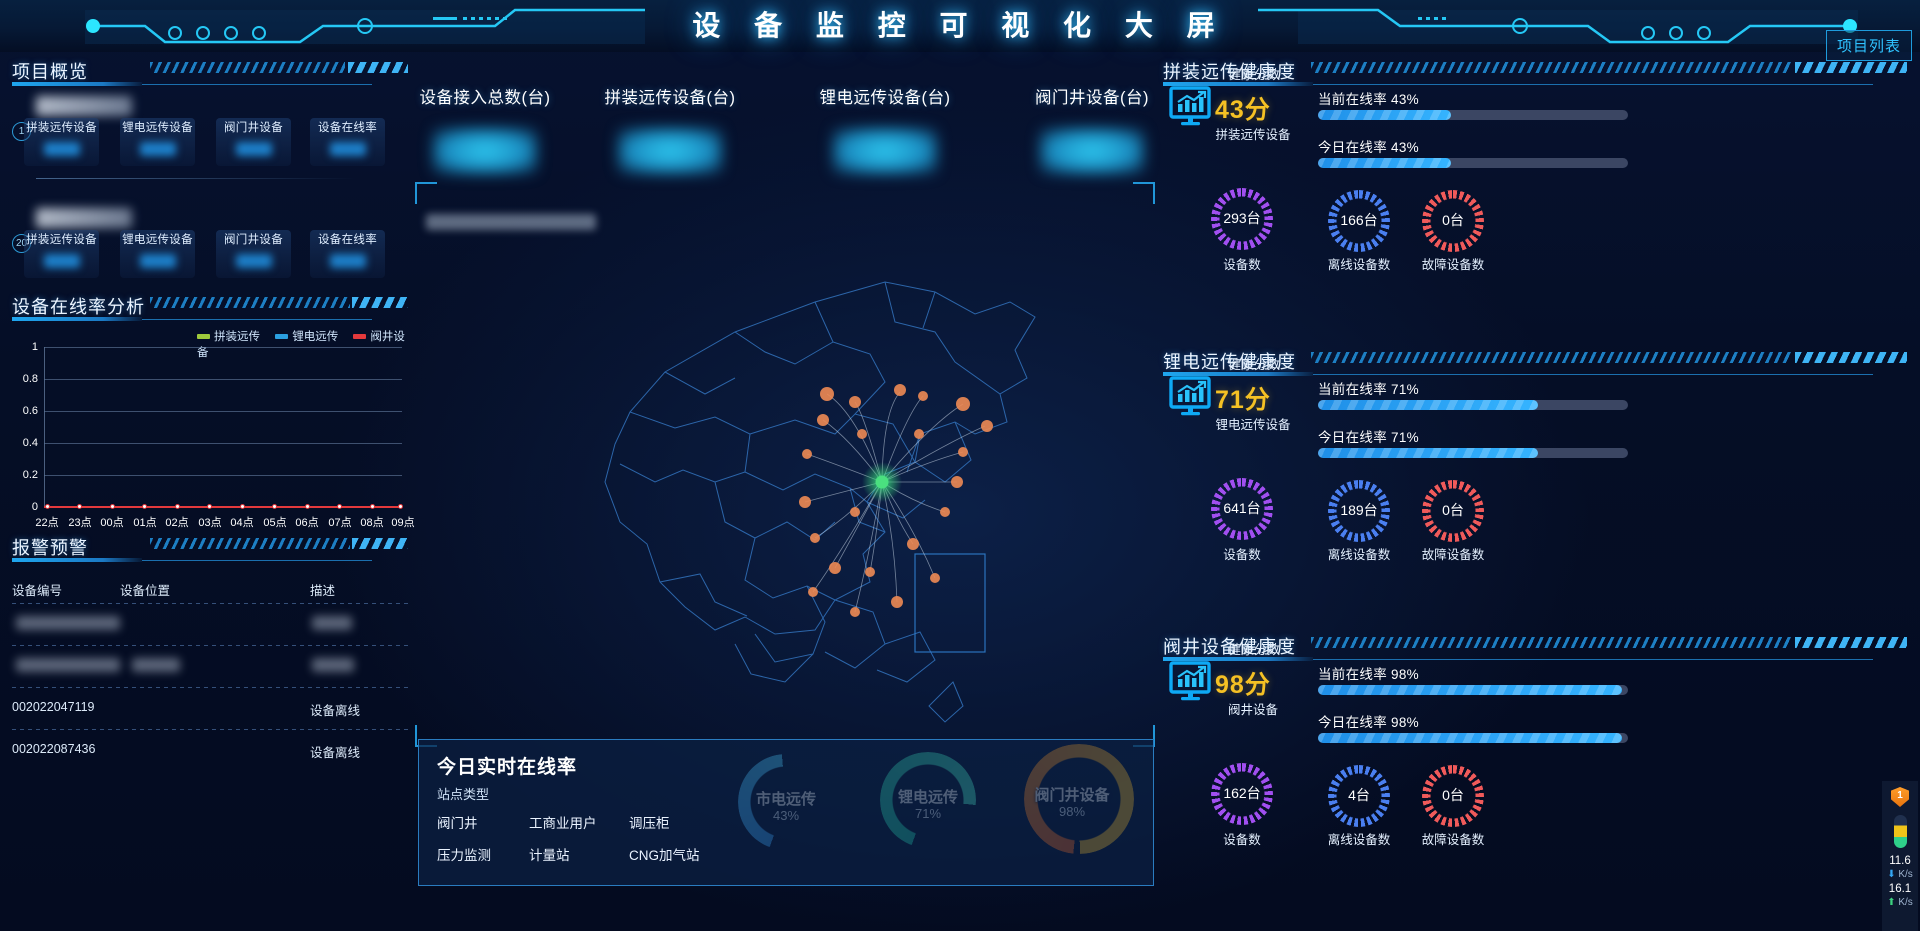 This screenshot has width=1920, height=931. What do you see at coordinates (157, 128) in the screenshot?
I see `card-label: 锂电远传设备` at bounding box center [157, 128].